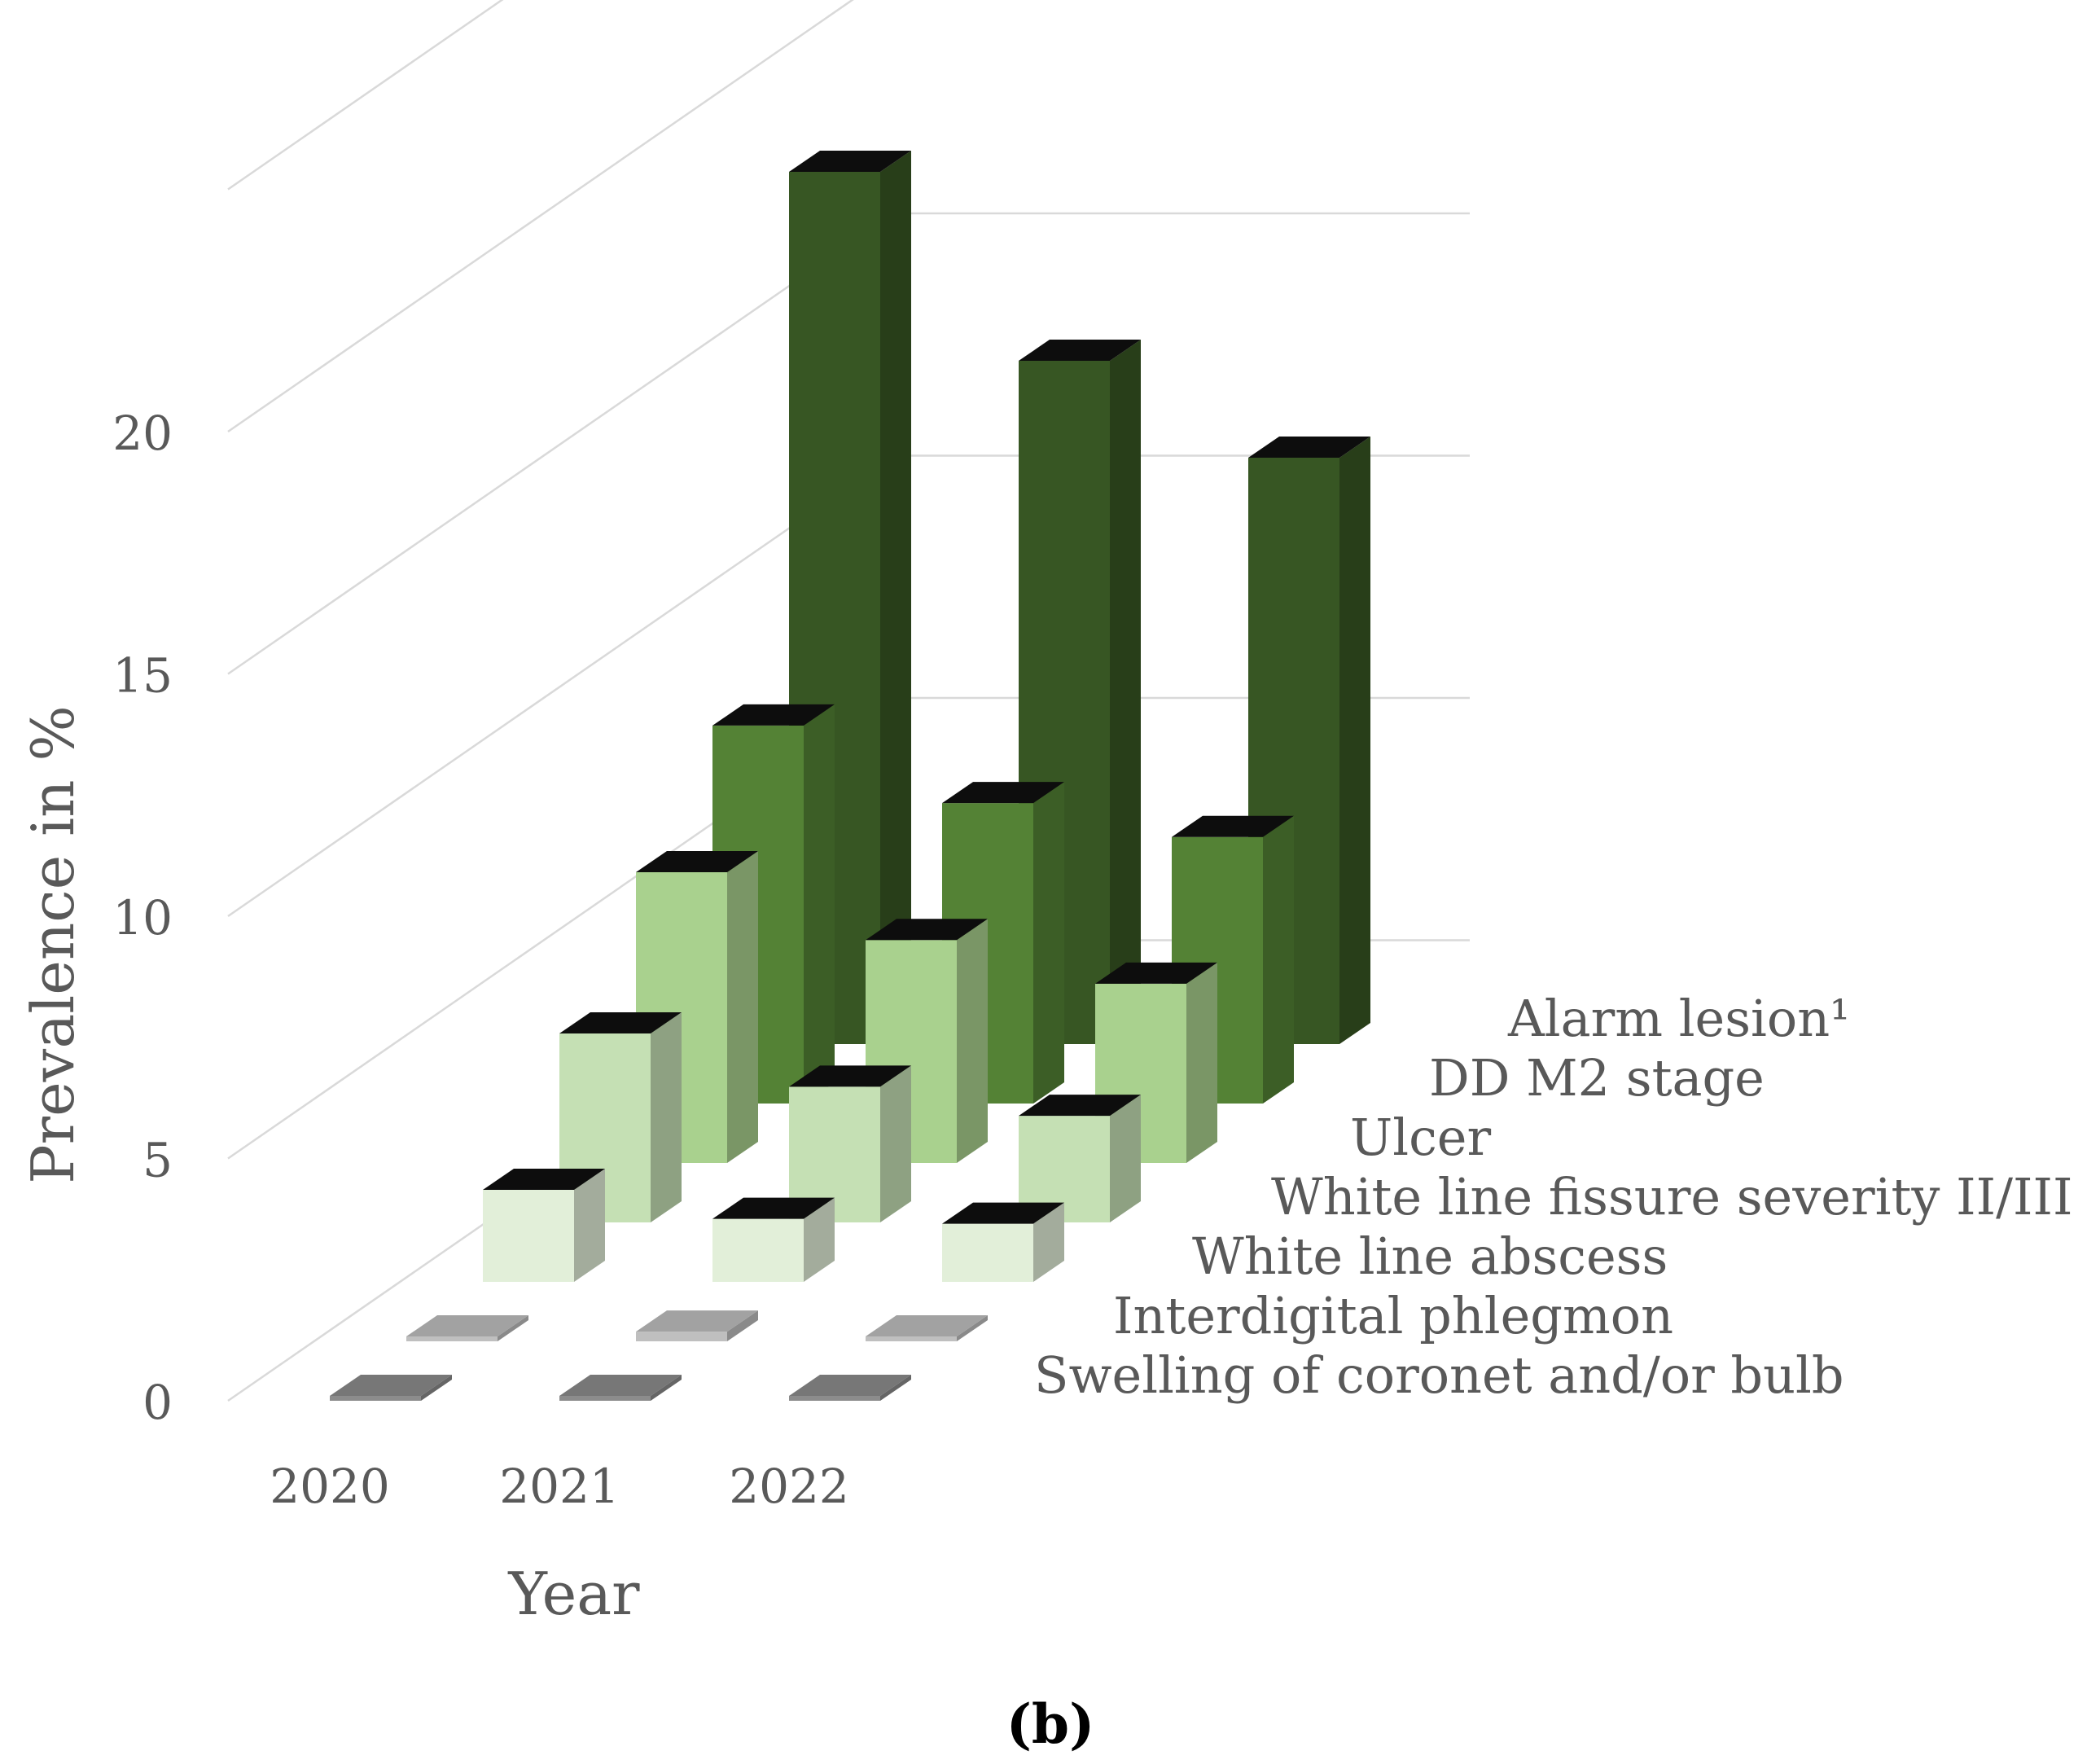  Describe the element at coordinates (1420, 1137) in the screenshot. I see `series-label-ulcer: Ulcer` at that location.